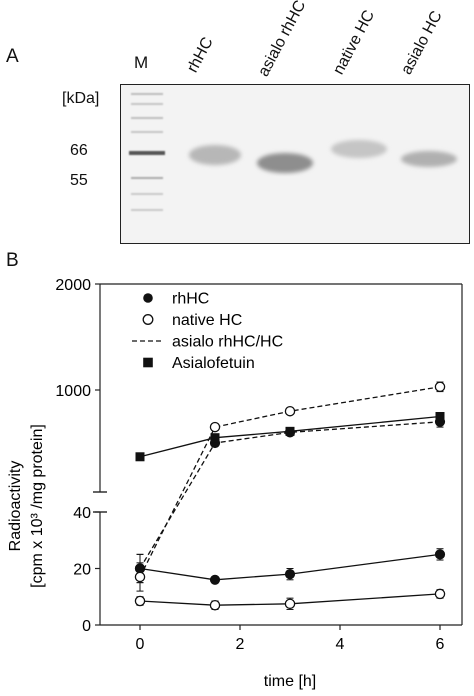 This screenshot has height=696, width=474. I want to click on legend-label: Asialofetuin, so click(213, 363).